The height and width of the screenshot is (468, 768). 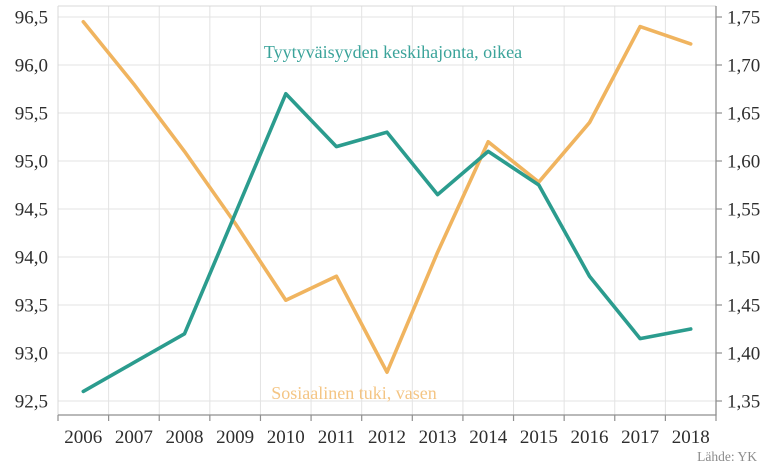 What do you see at coordinates (31, 18) in the screenshot?
I see `y-axis-label-left: 96,5` at bounding box center [31, 18].